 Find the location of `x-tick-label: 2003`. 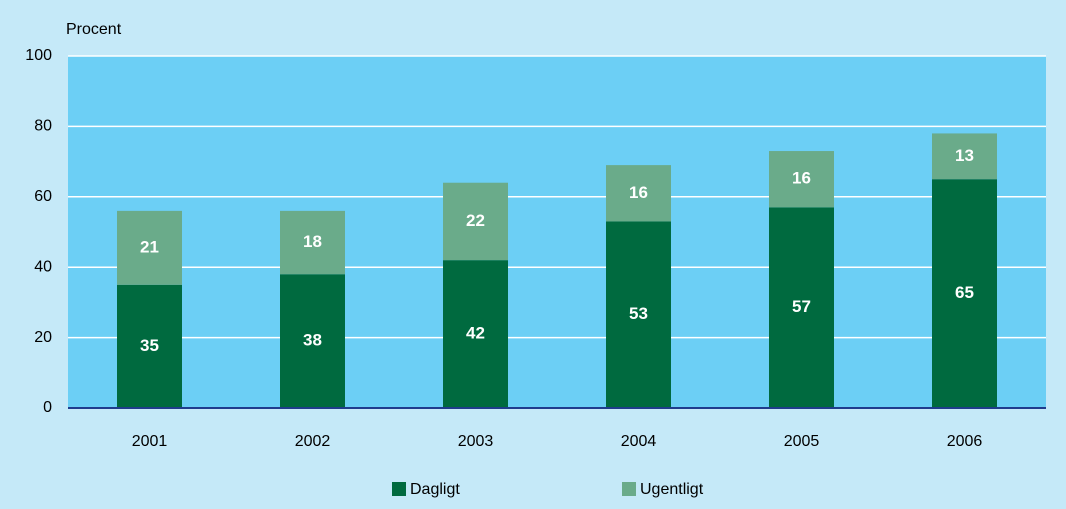

x-tick-label: 2003 is located at coordinates (476, 441).